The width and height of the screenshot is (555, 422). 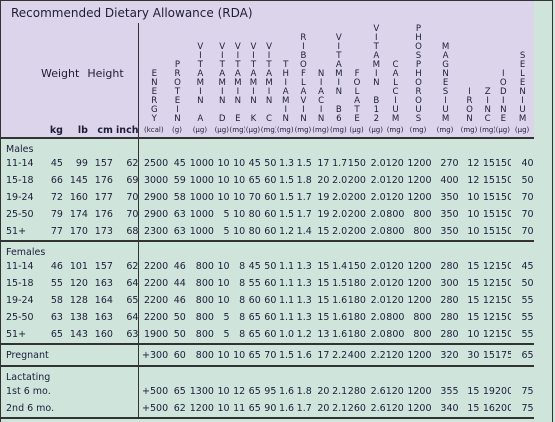 I want to click on column-name: RIBOFLAVIN, so click(x=303, y=78).